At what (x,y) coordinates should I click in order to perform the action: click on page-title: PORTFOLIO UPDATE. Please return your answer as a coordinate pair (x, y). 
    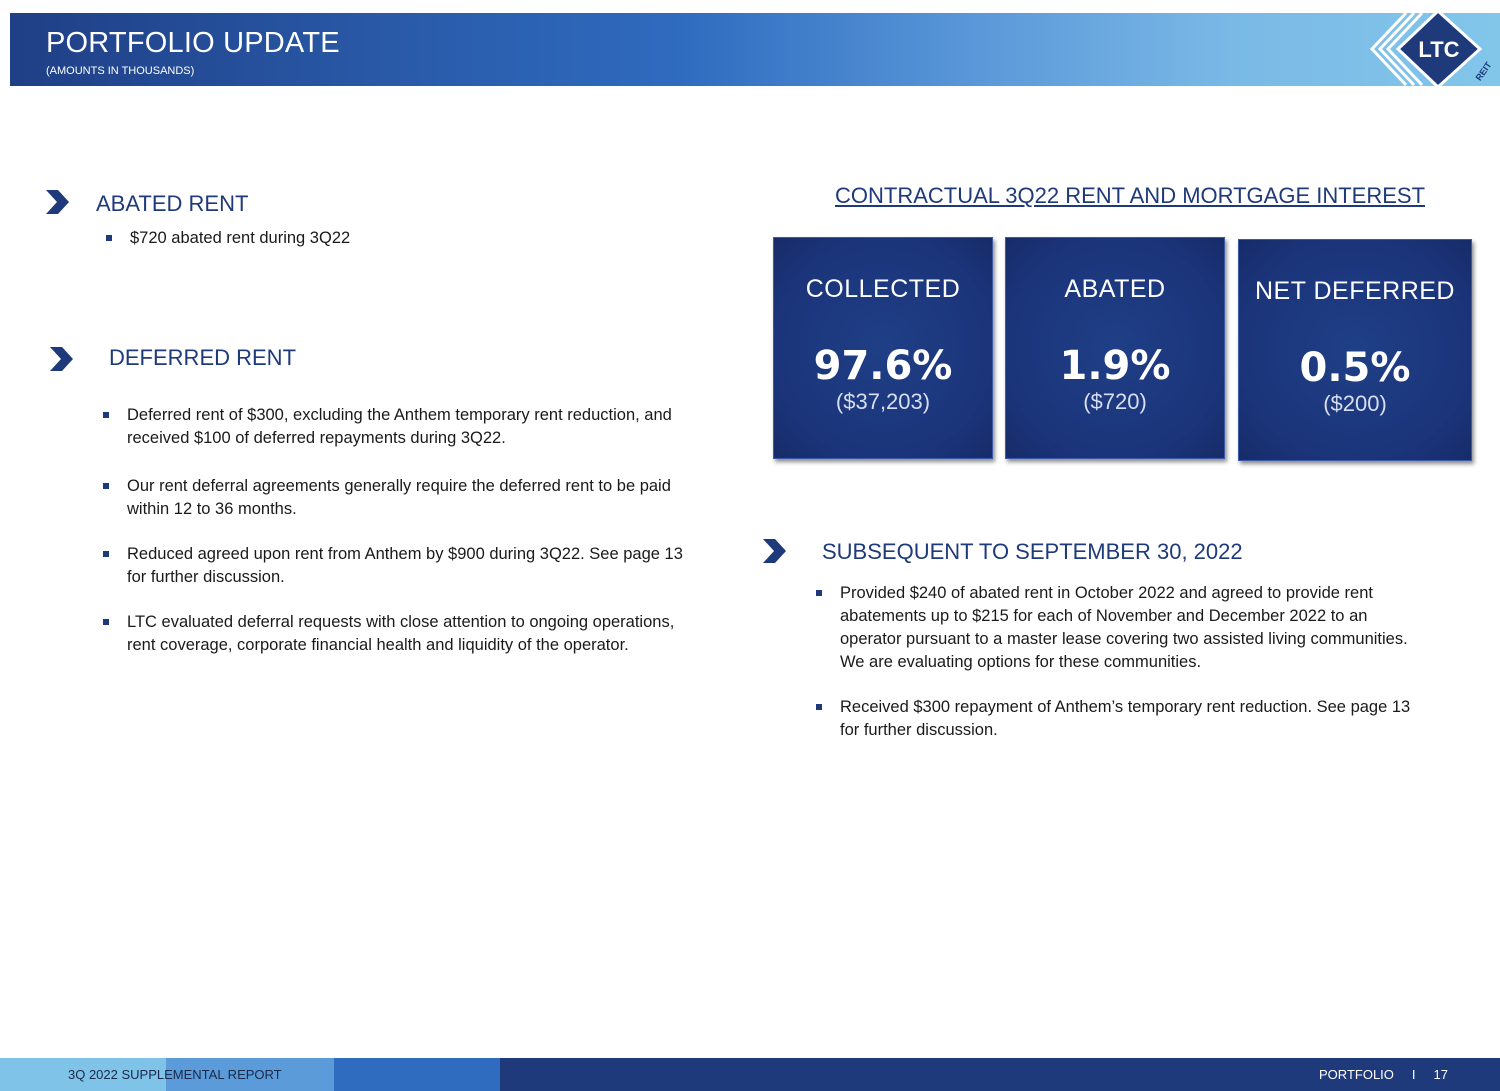
    Looking at the image, I should click on (193, 43).